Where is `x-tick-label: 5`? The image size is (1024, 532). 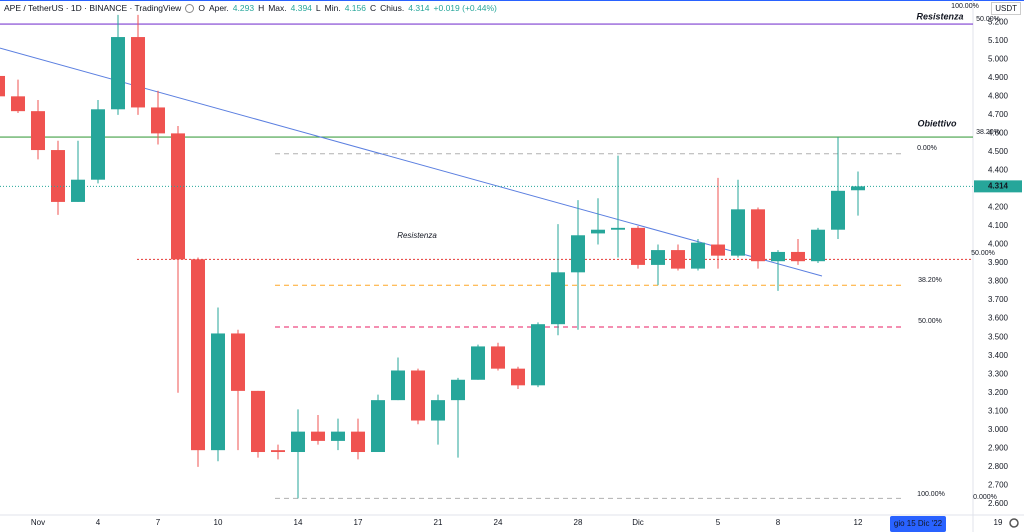 x-tick-label: 5 is located at coordinates (718, 522).